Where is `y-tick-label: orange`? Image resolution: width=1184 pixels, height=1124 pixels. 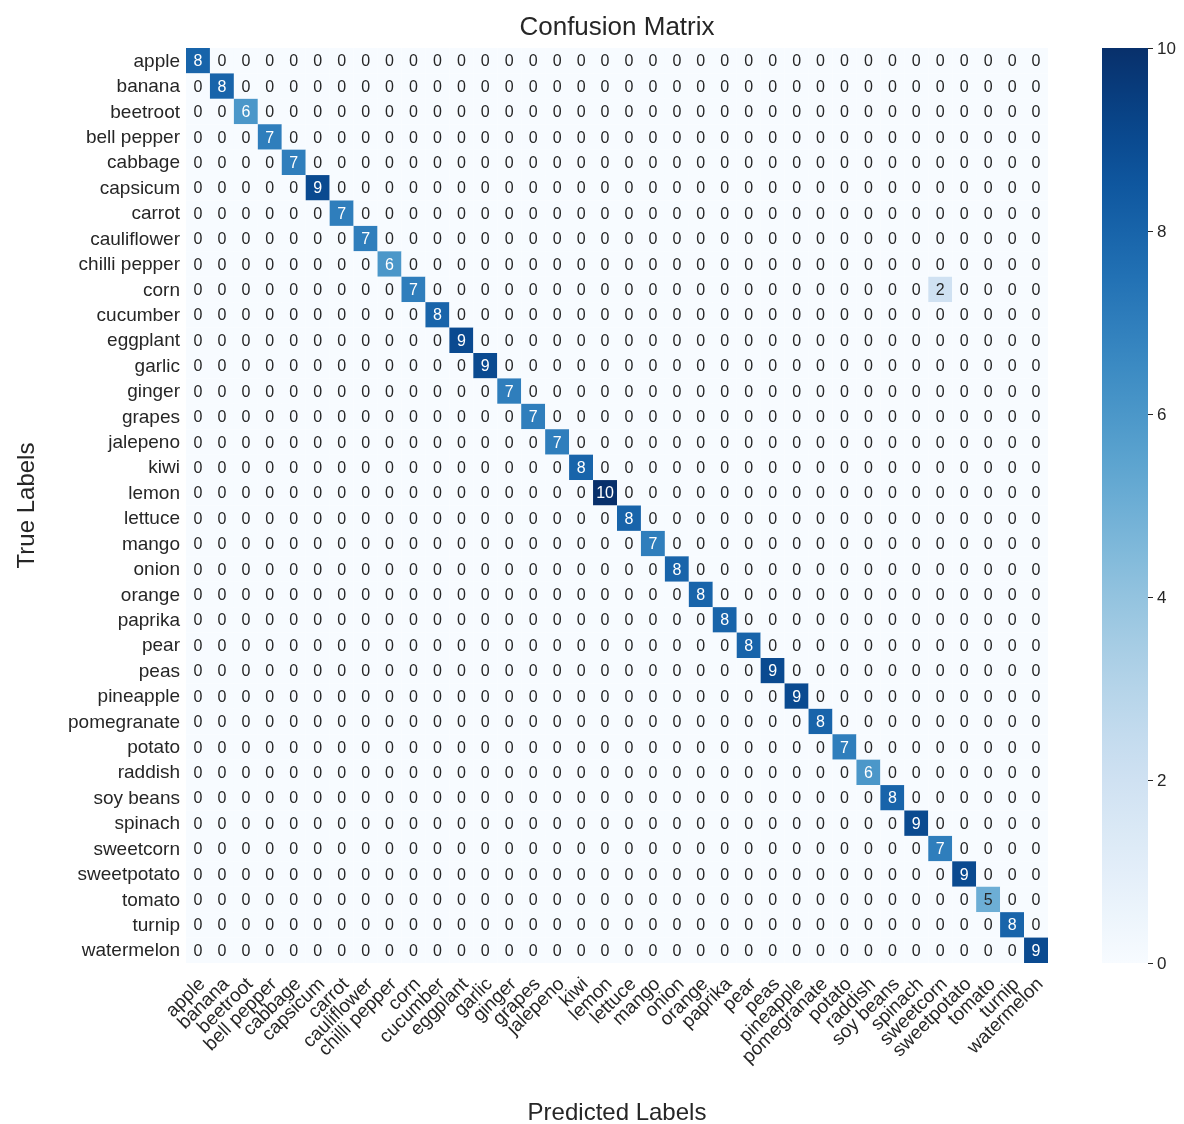 y-tick-label: orange is located at coordinates (150, 594).